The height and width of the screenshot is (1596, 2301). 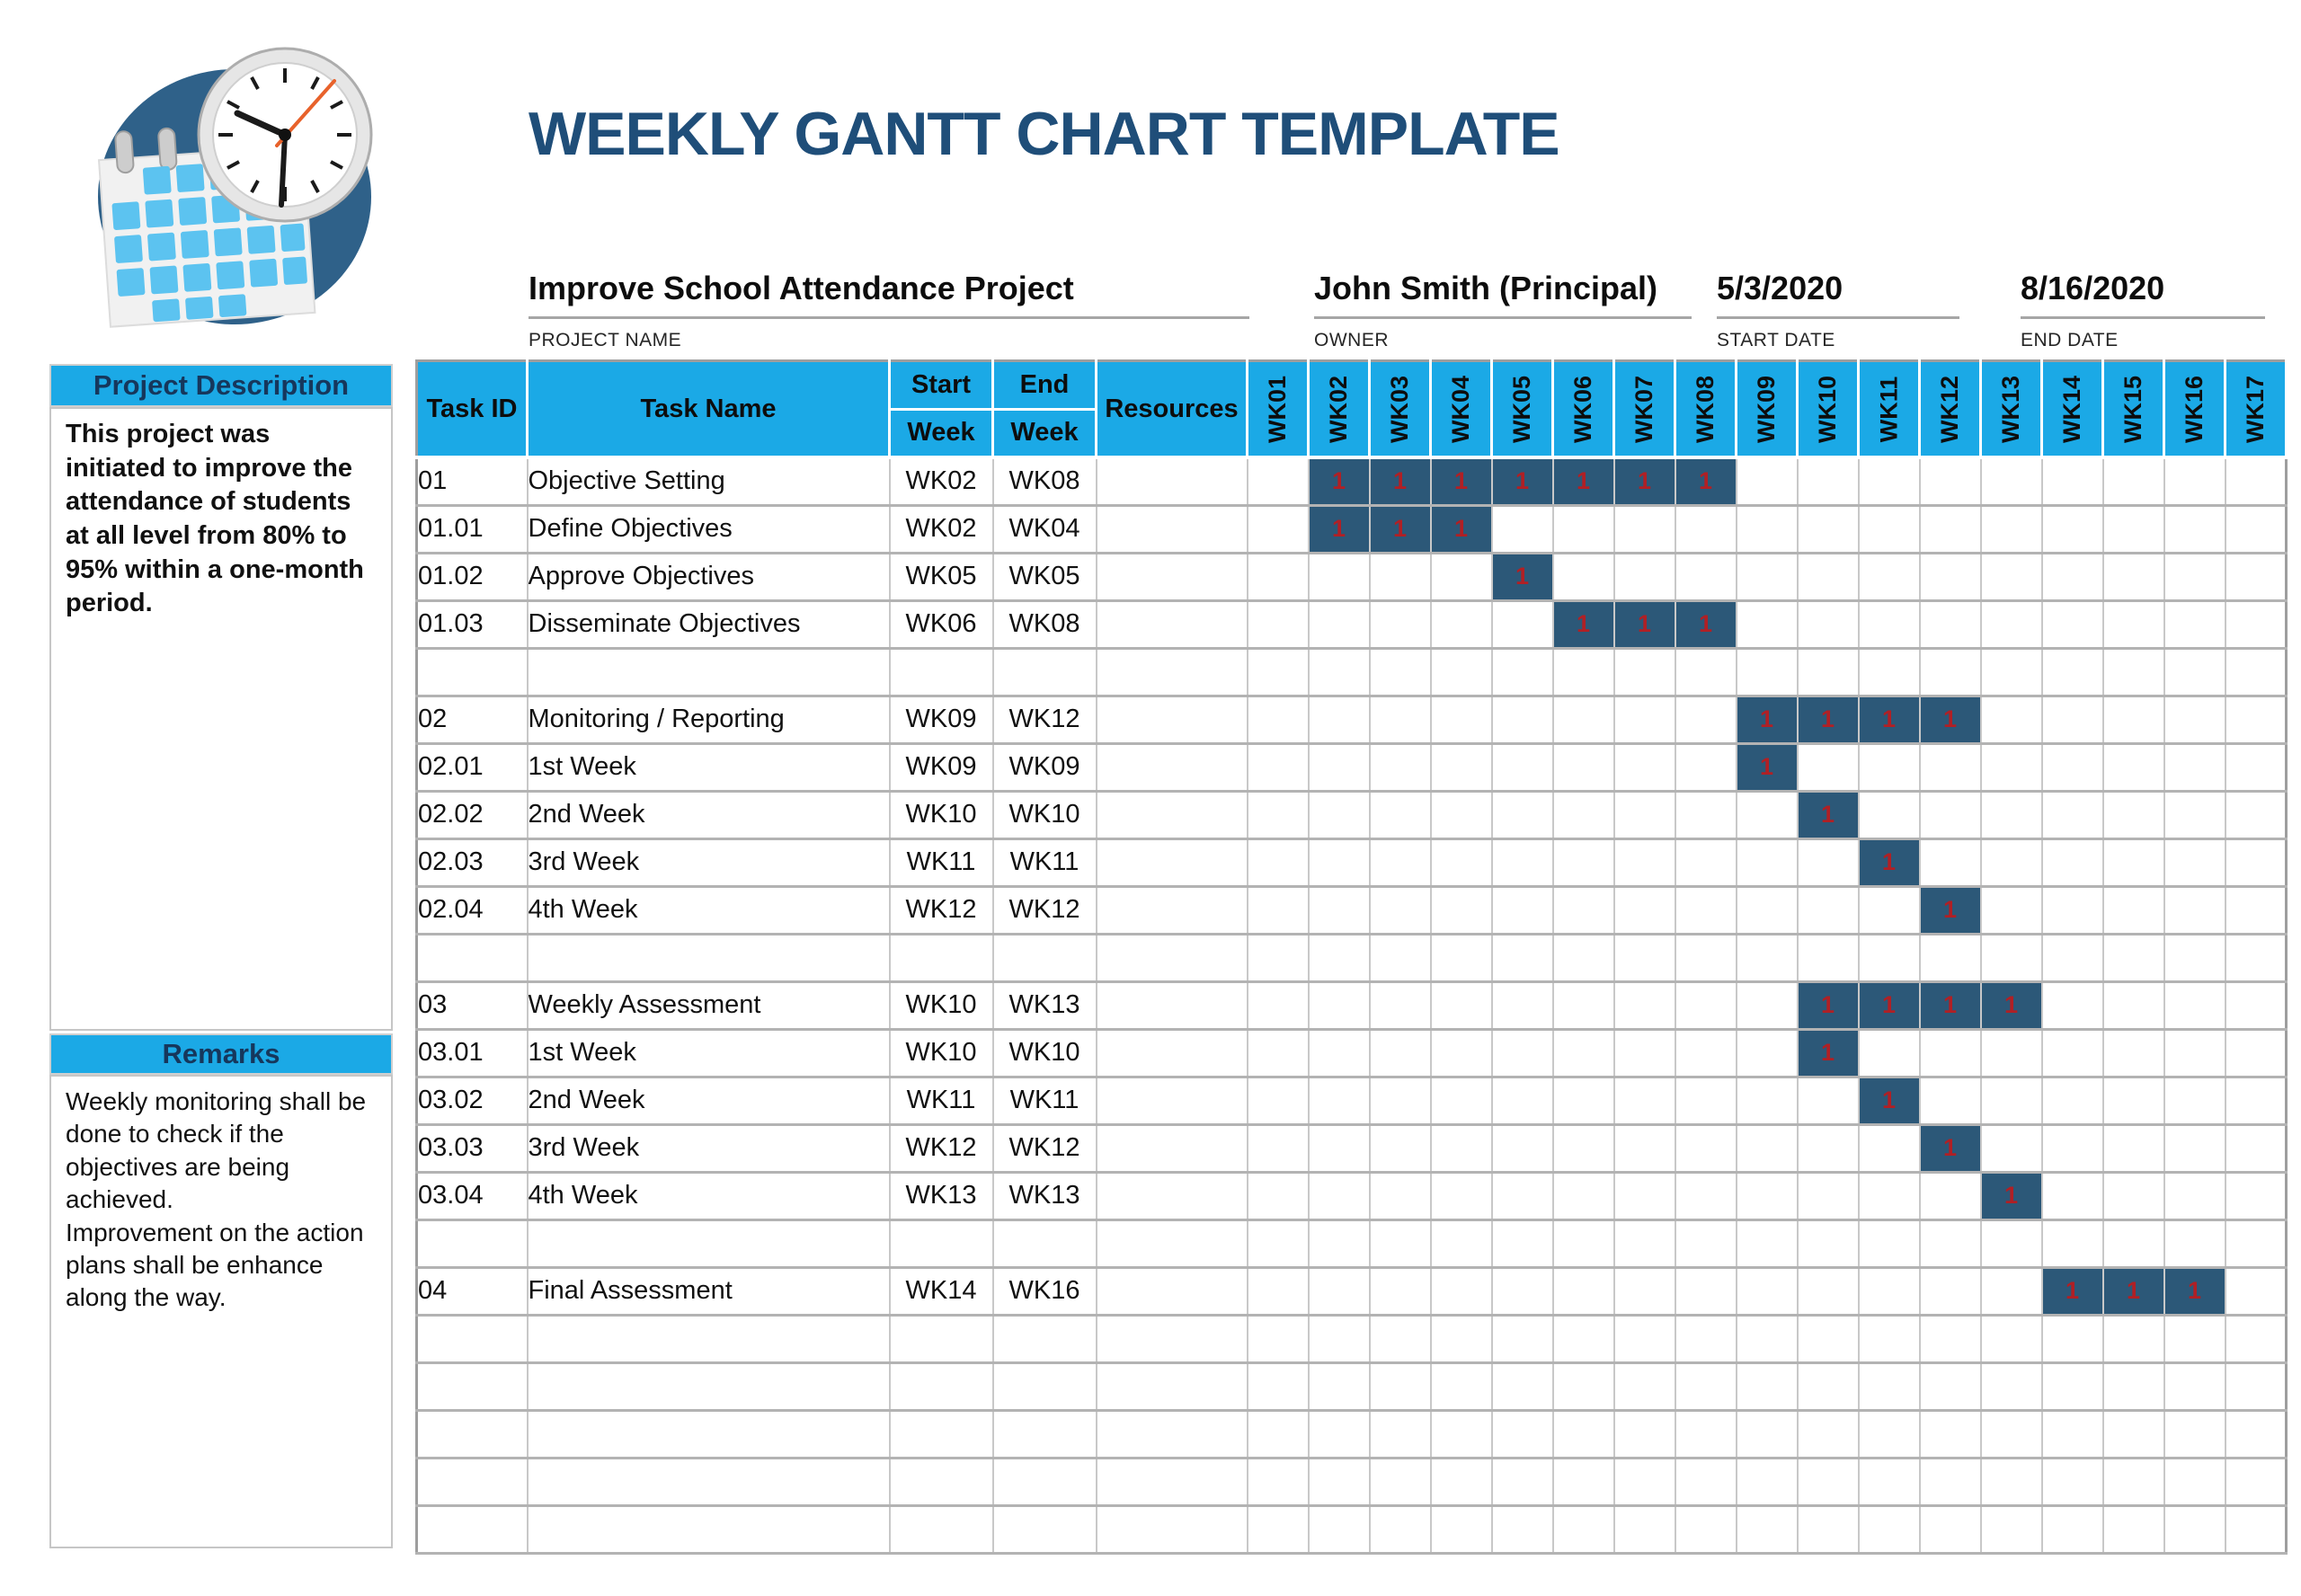 What do you see at coordinates (1044, 1196) in the screenshot?
I see `end-week-cell: WK13` at bounding box center [1044, 1196].